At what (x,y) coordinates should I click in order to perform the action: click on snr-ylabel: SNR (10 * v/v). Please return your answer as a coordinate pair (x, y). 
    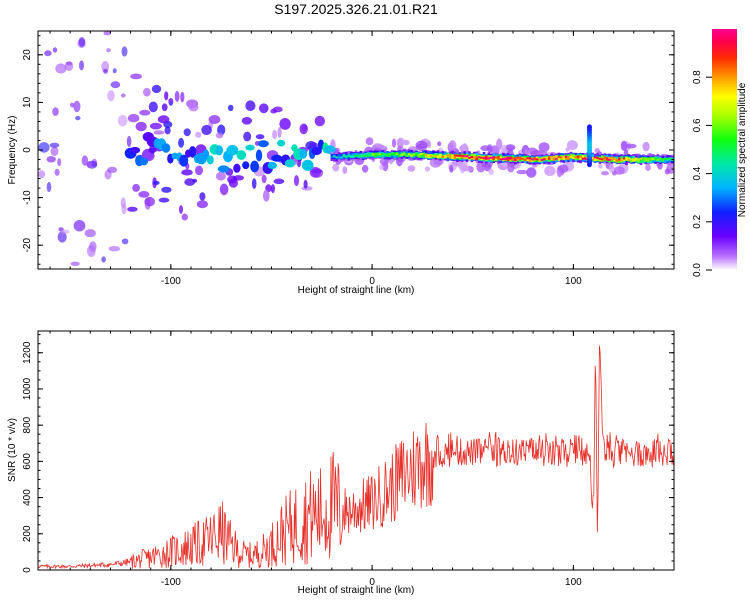
    Looking at the image, I should click on (12, 450).